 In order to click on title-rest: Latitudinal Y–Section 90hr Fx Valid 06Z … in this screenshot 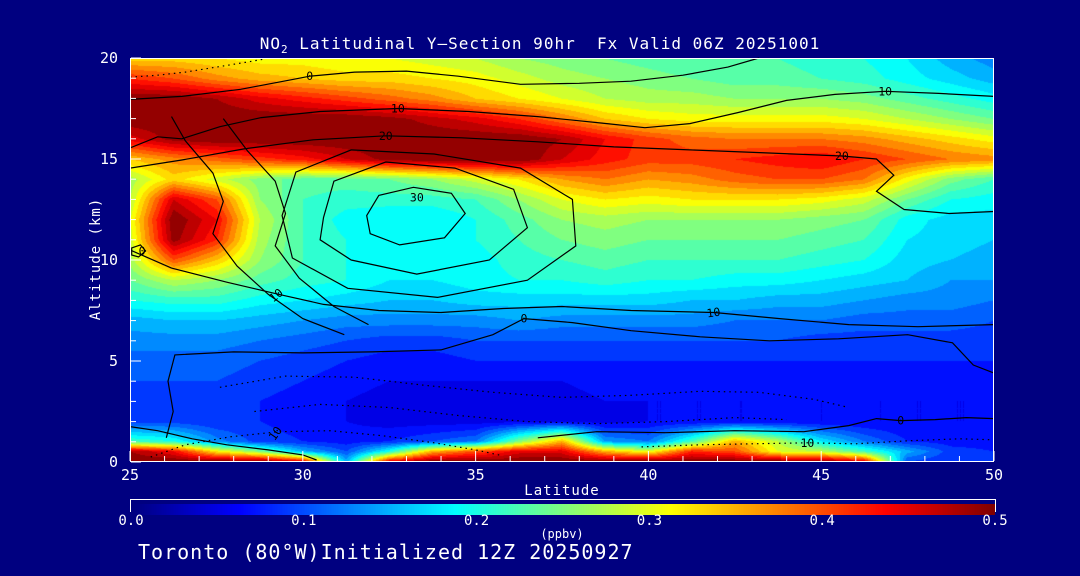, I will do `click(554, 43)`.